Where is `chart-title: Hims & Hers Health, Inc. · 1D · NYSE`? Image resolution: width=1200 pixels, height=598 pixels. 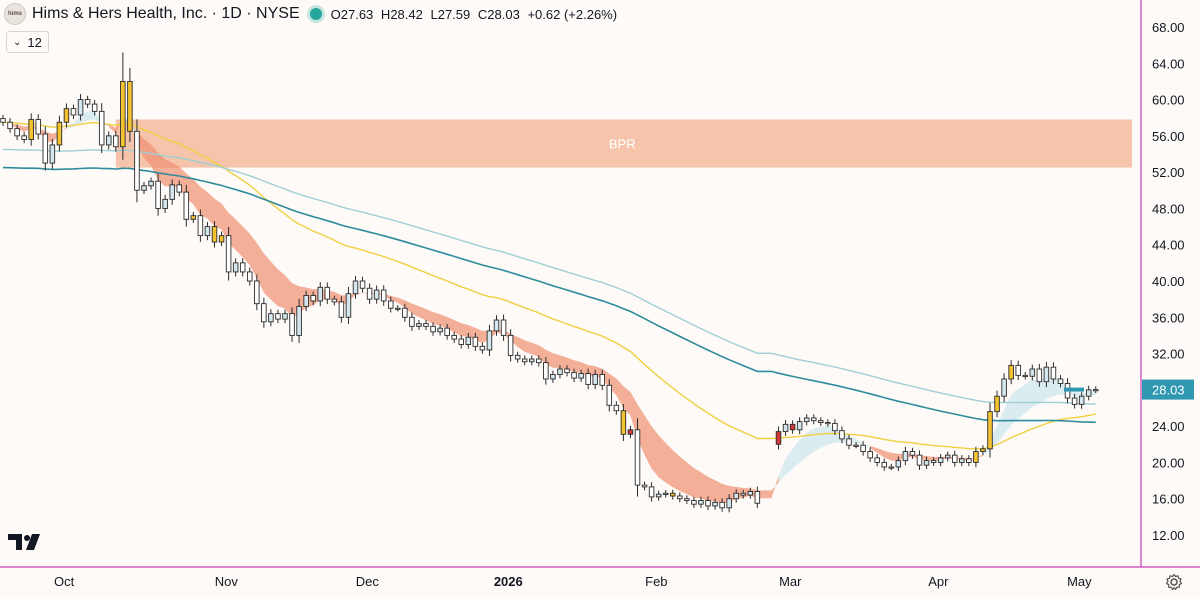 chart-title: Hims & Hers Health, Inc. · 1D · NYSE is located at coordinates (166, 13).